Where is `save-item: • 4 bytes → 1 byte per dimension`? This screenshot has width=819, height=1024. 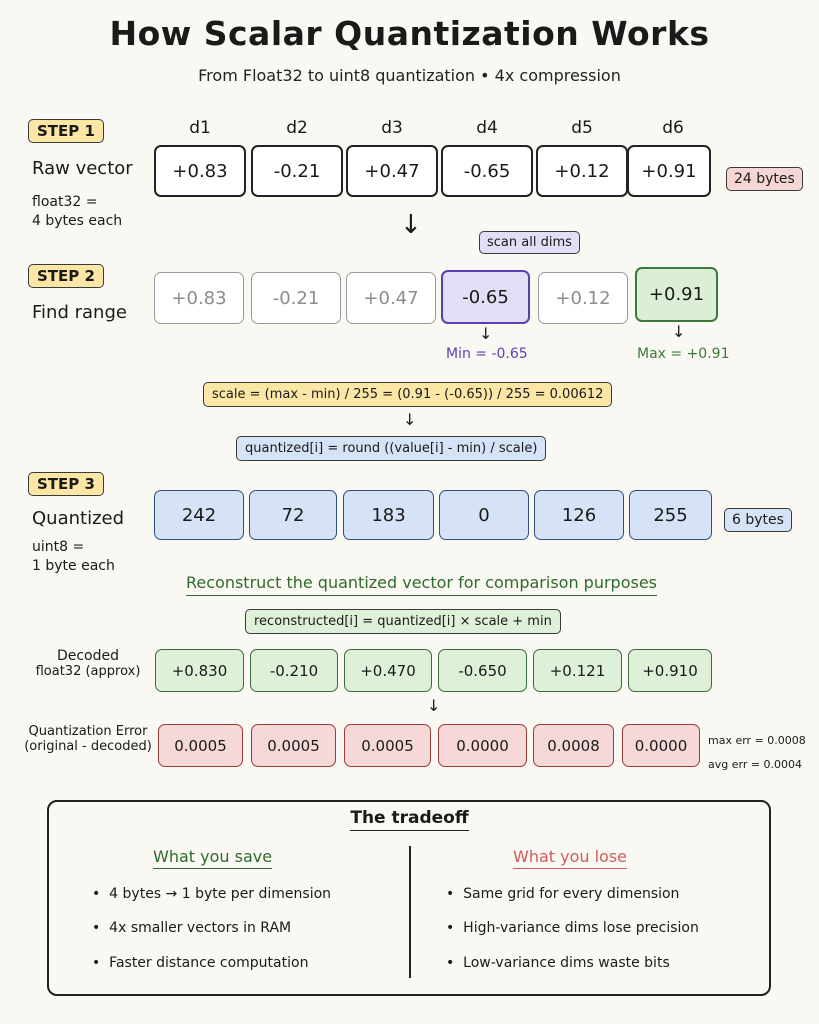
save-item: • 4 bytes → 1 byte per dimension is located at coordinates (212, 894).